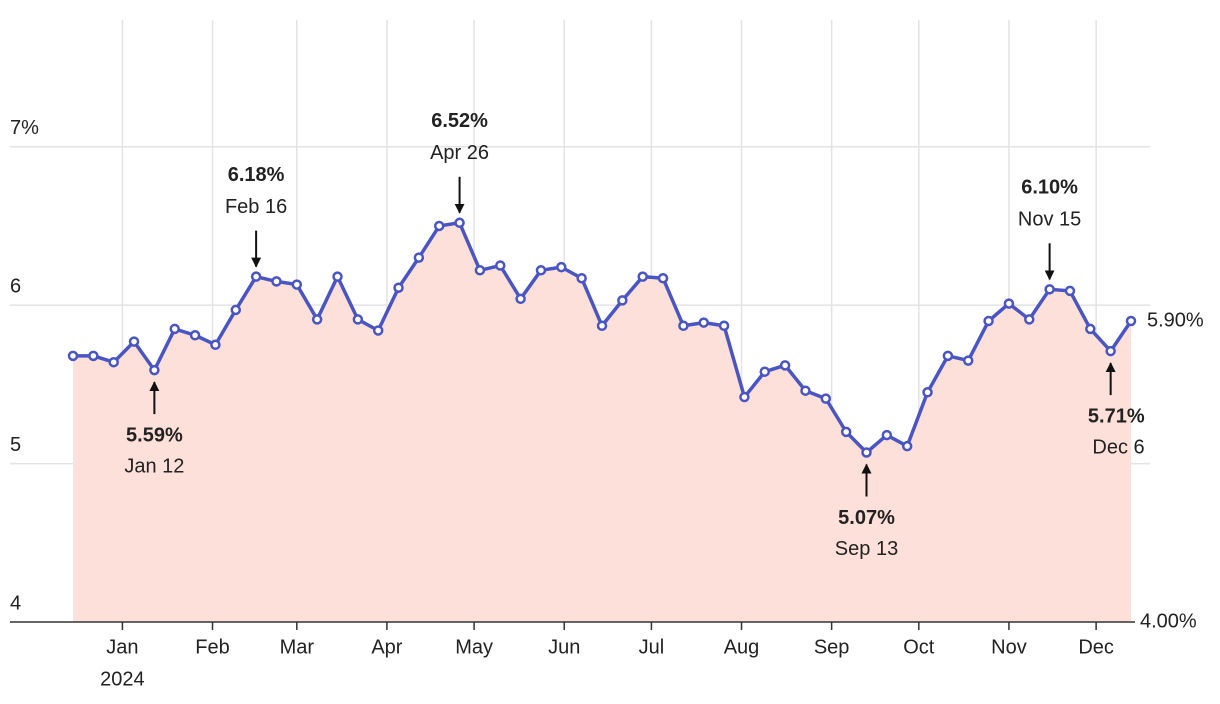 Image resolution: width=1220 pixels, height=704 pixels. I want to click on x-tick-label: Oct, so click(919, 647).